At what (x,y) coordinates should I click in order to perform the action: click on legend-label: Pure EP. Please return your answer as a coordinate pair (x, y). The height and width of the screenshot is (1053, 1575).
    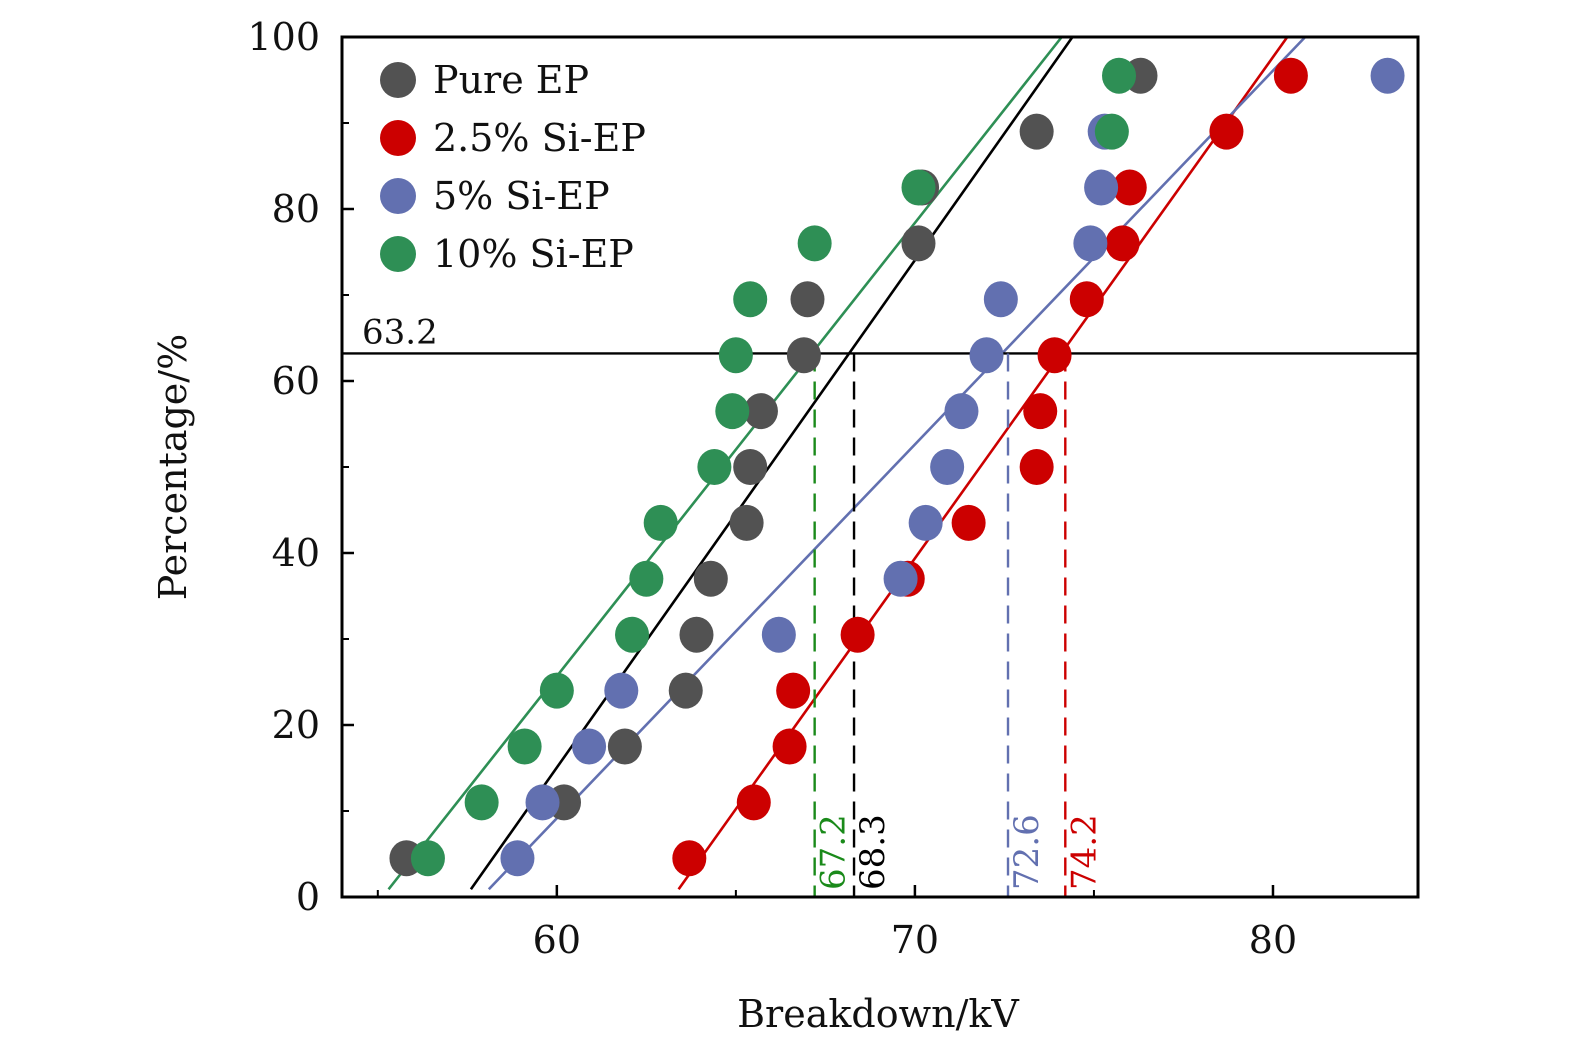
    Looking at the image, I should click on (511, 80).